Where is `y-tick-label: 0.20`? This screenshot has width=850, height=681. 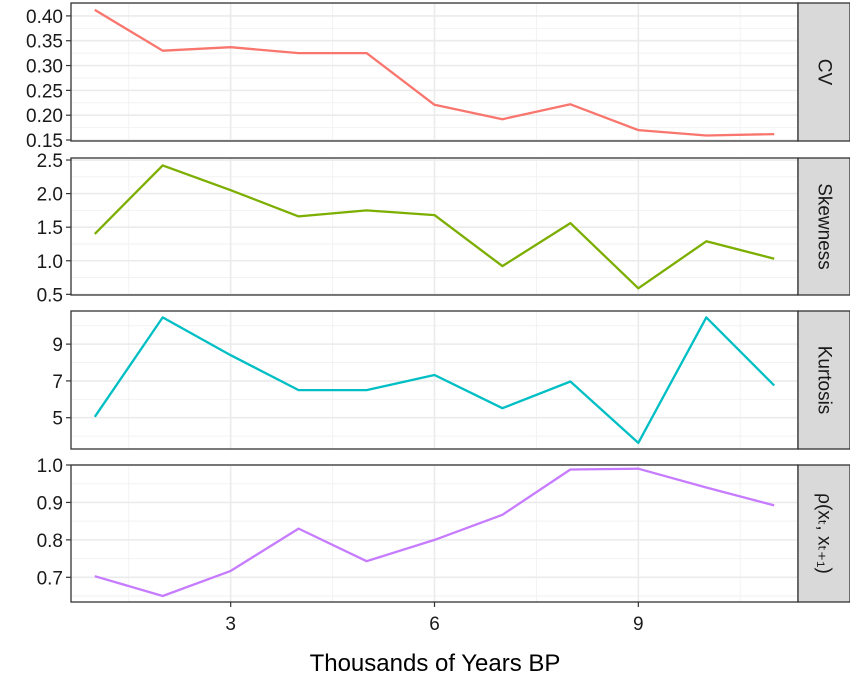
y-tick-label: 0.20 is located at coordinates (44, 116).